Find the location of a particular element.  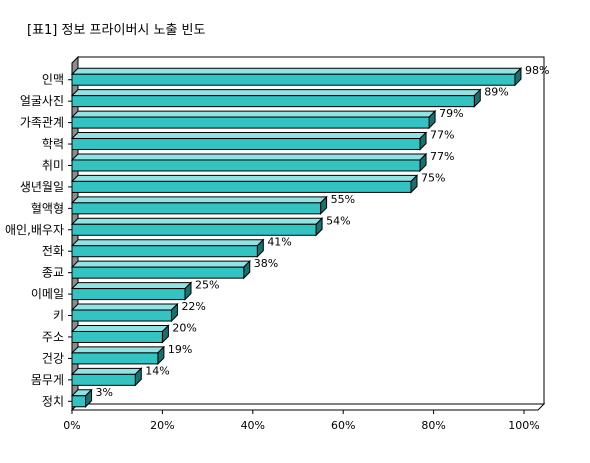

category-label: 몸무게 is located at coordinates (47, 380).